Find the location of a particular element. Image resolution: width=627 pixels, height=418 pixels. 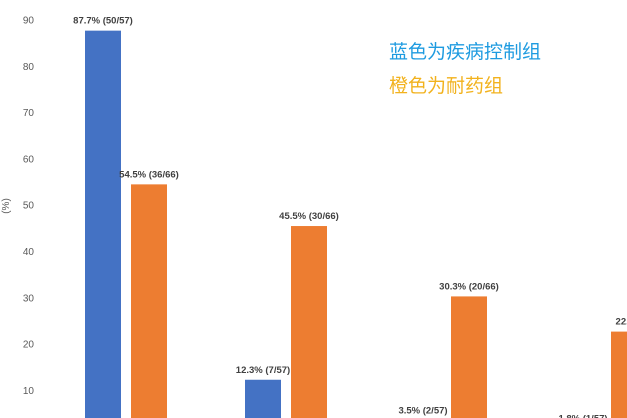

data-label-series1-cat4: 1.8% (1/57) is located at coordinates (582, 415).